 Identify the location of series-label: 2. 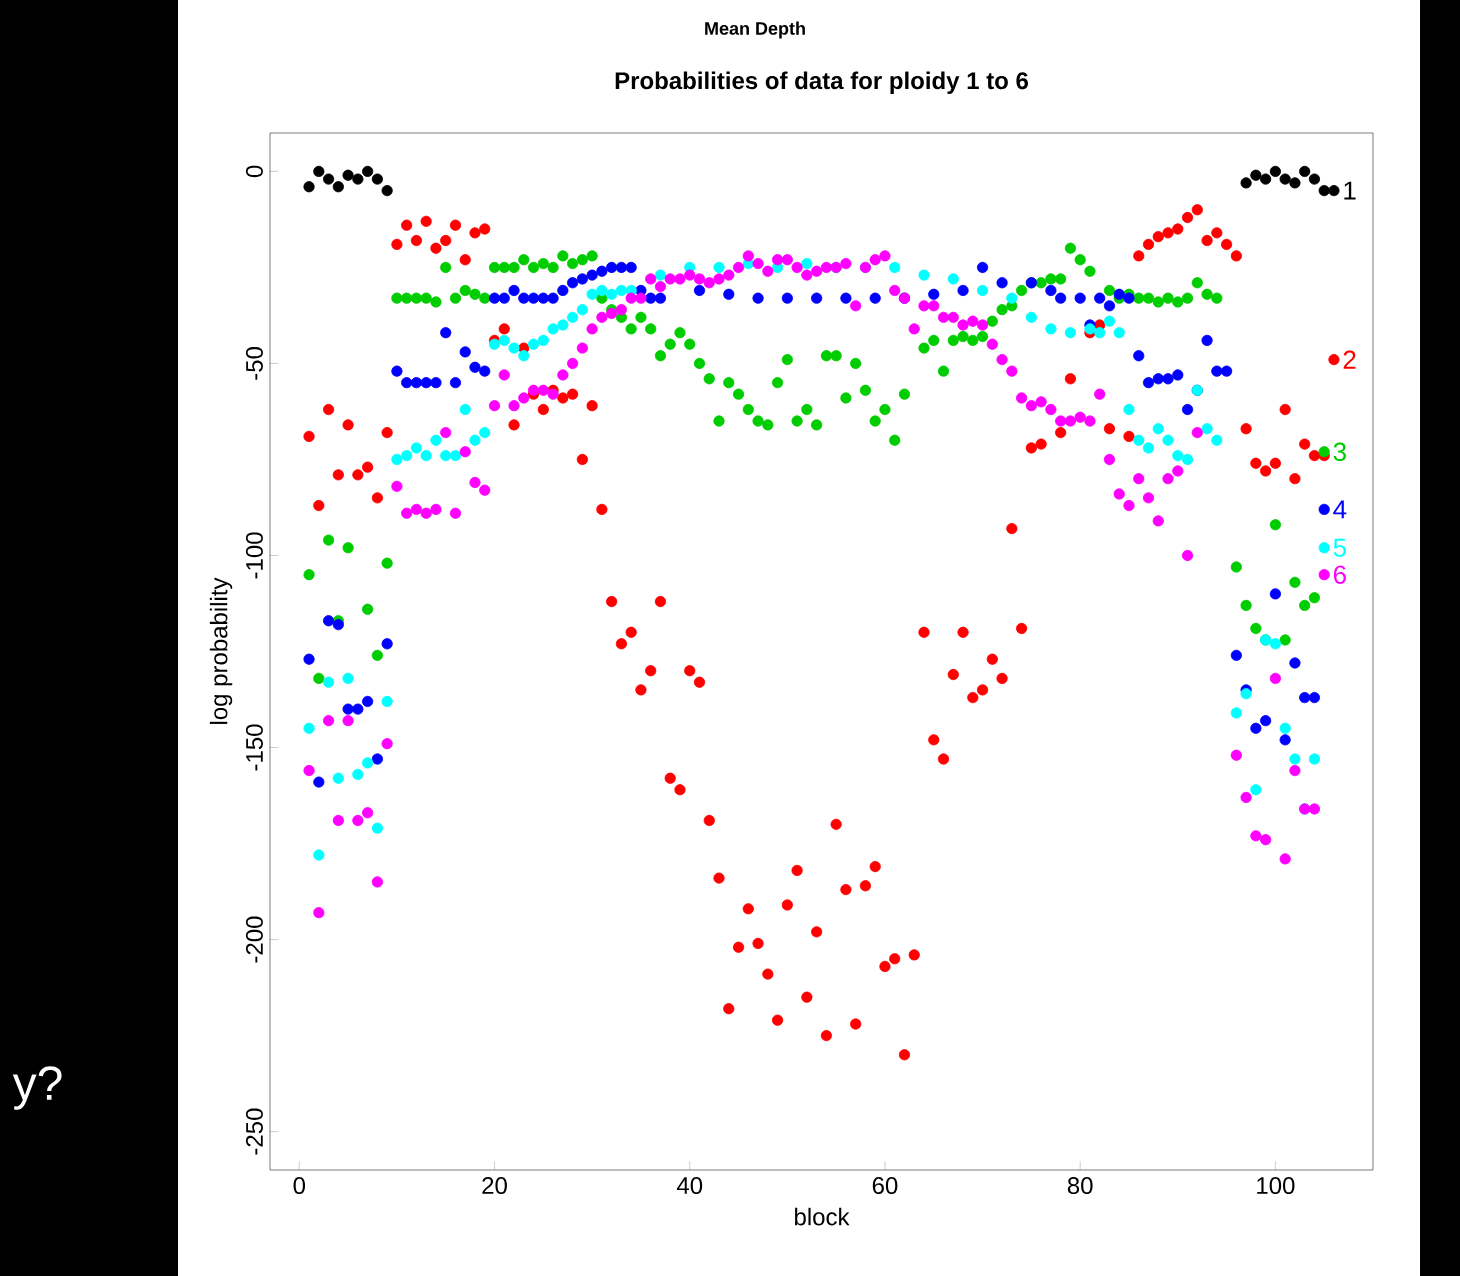
(1349, 359).